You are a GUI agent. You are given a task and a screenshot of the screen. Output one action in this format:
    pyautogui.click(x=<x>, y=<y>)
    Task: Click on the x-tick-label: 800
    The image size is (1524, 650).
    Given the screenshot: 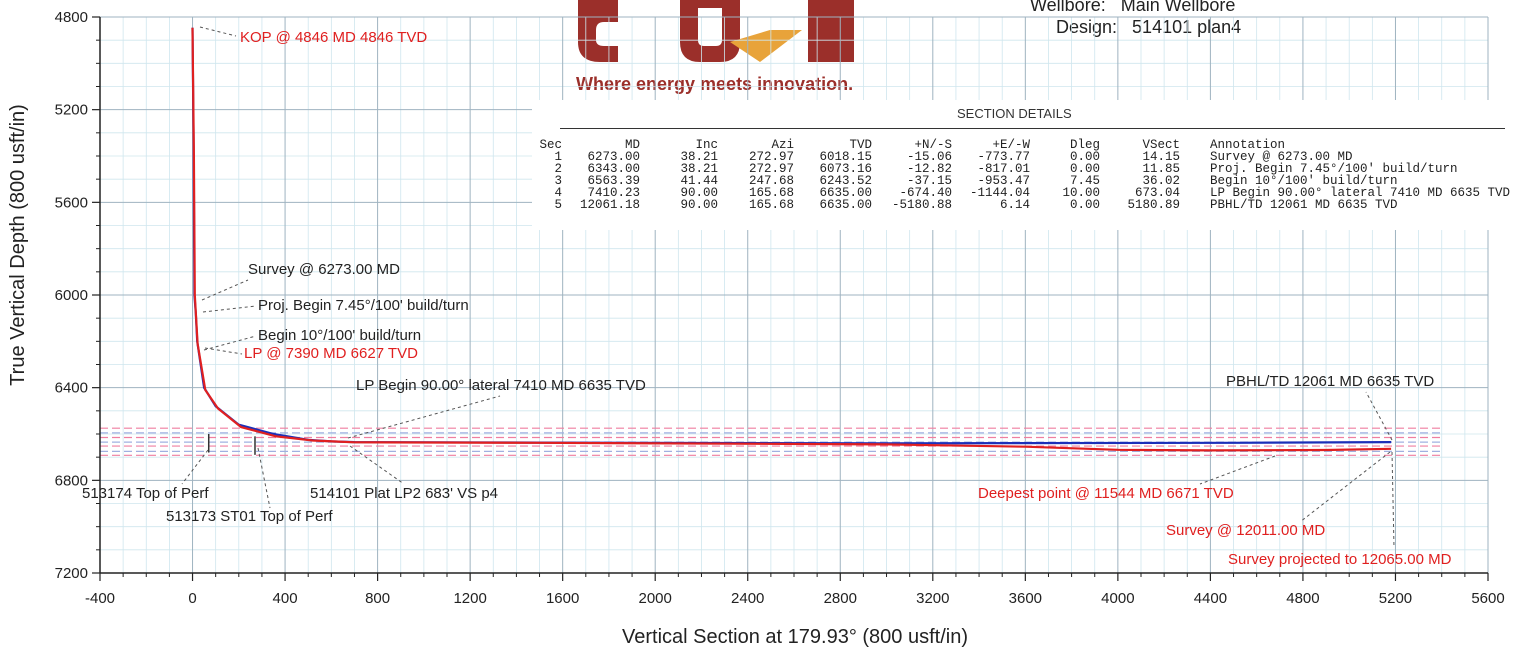 What is the action you would take?
    pyautogui.click(x=377, y=598)
    